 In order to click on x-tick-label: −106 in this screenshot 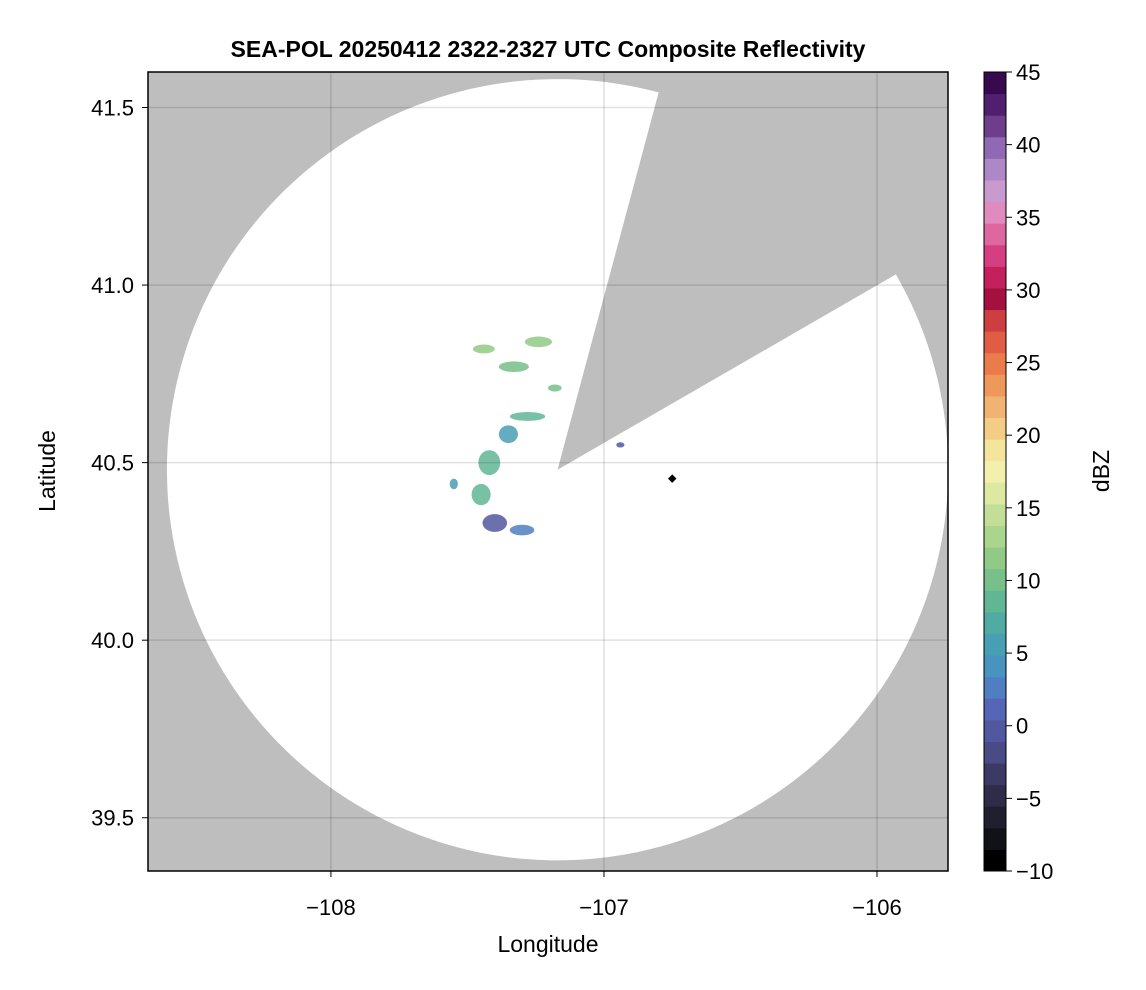, I will do `click(877, 907)`.